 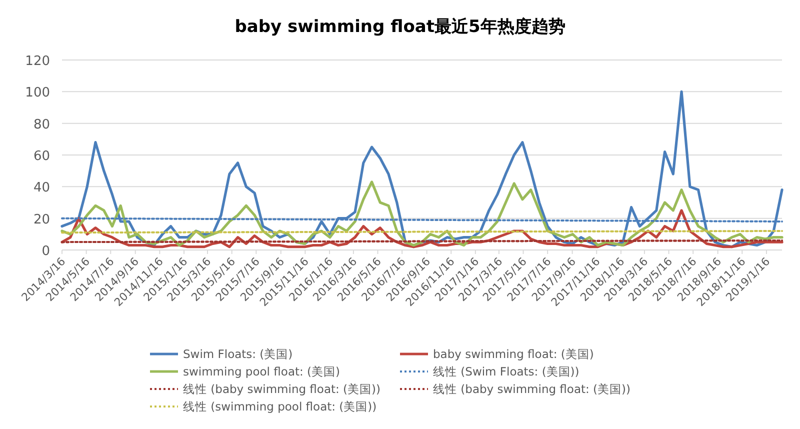 I want to click on y-tick-label: 60, so click(x=41, y=156).